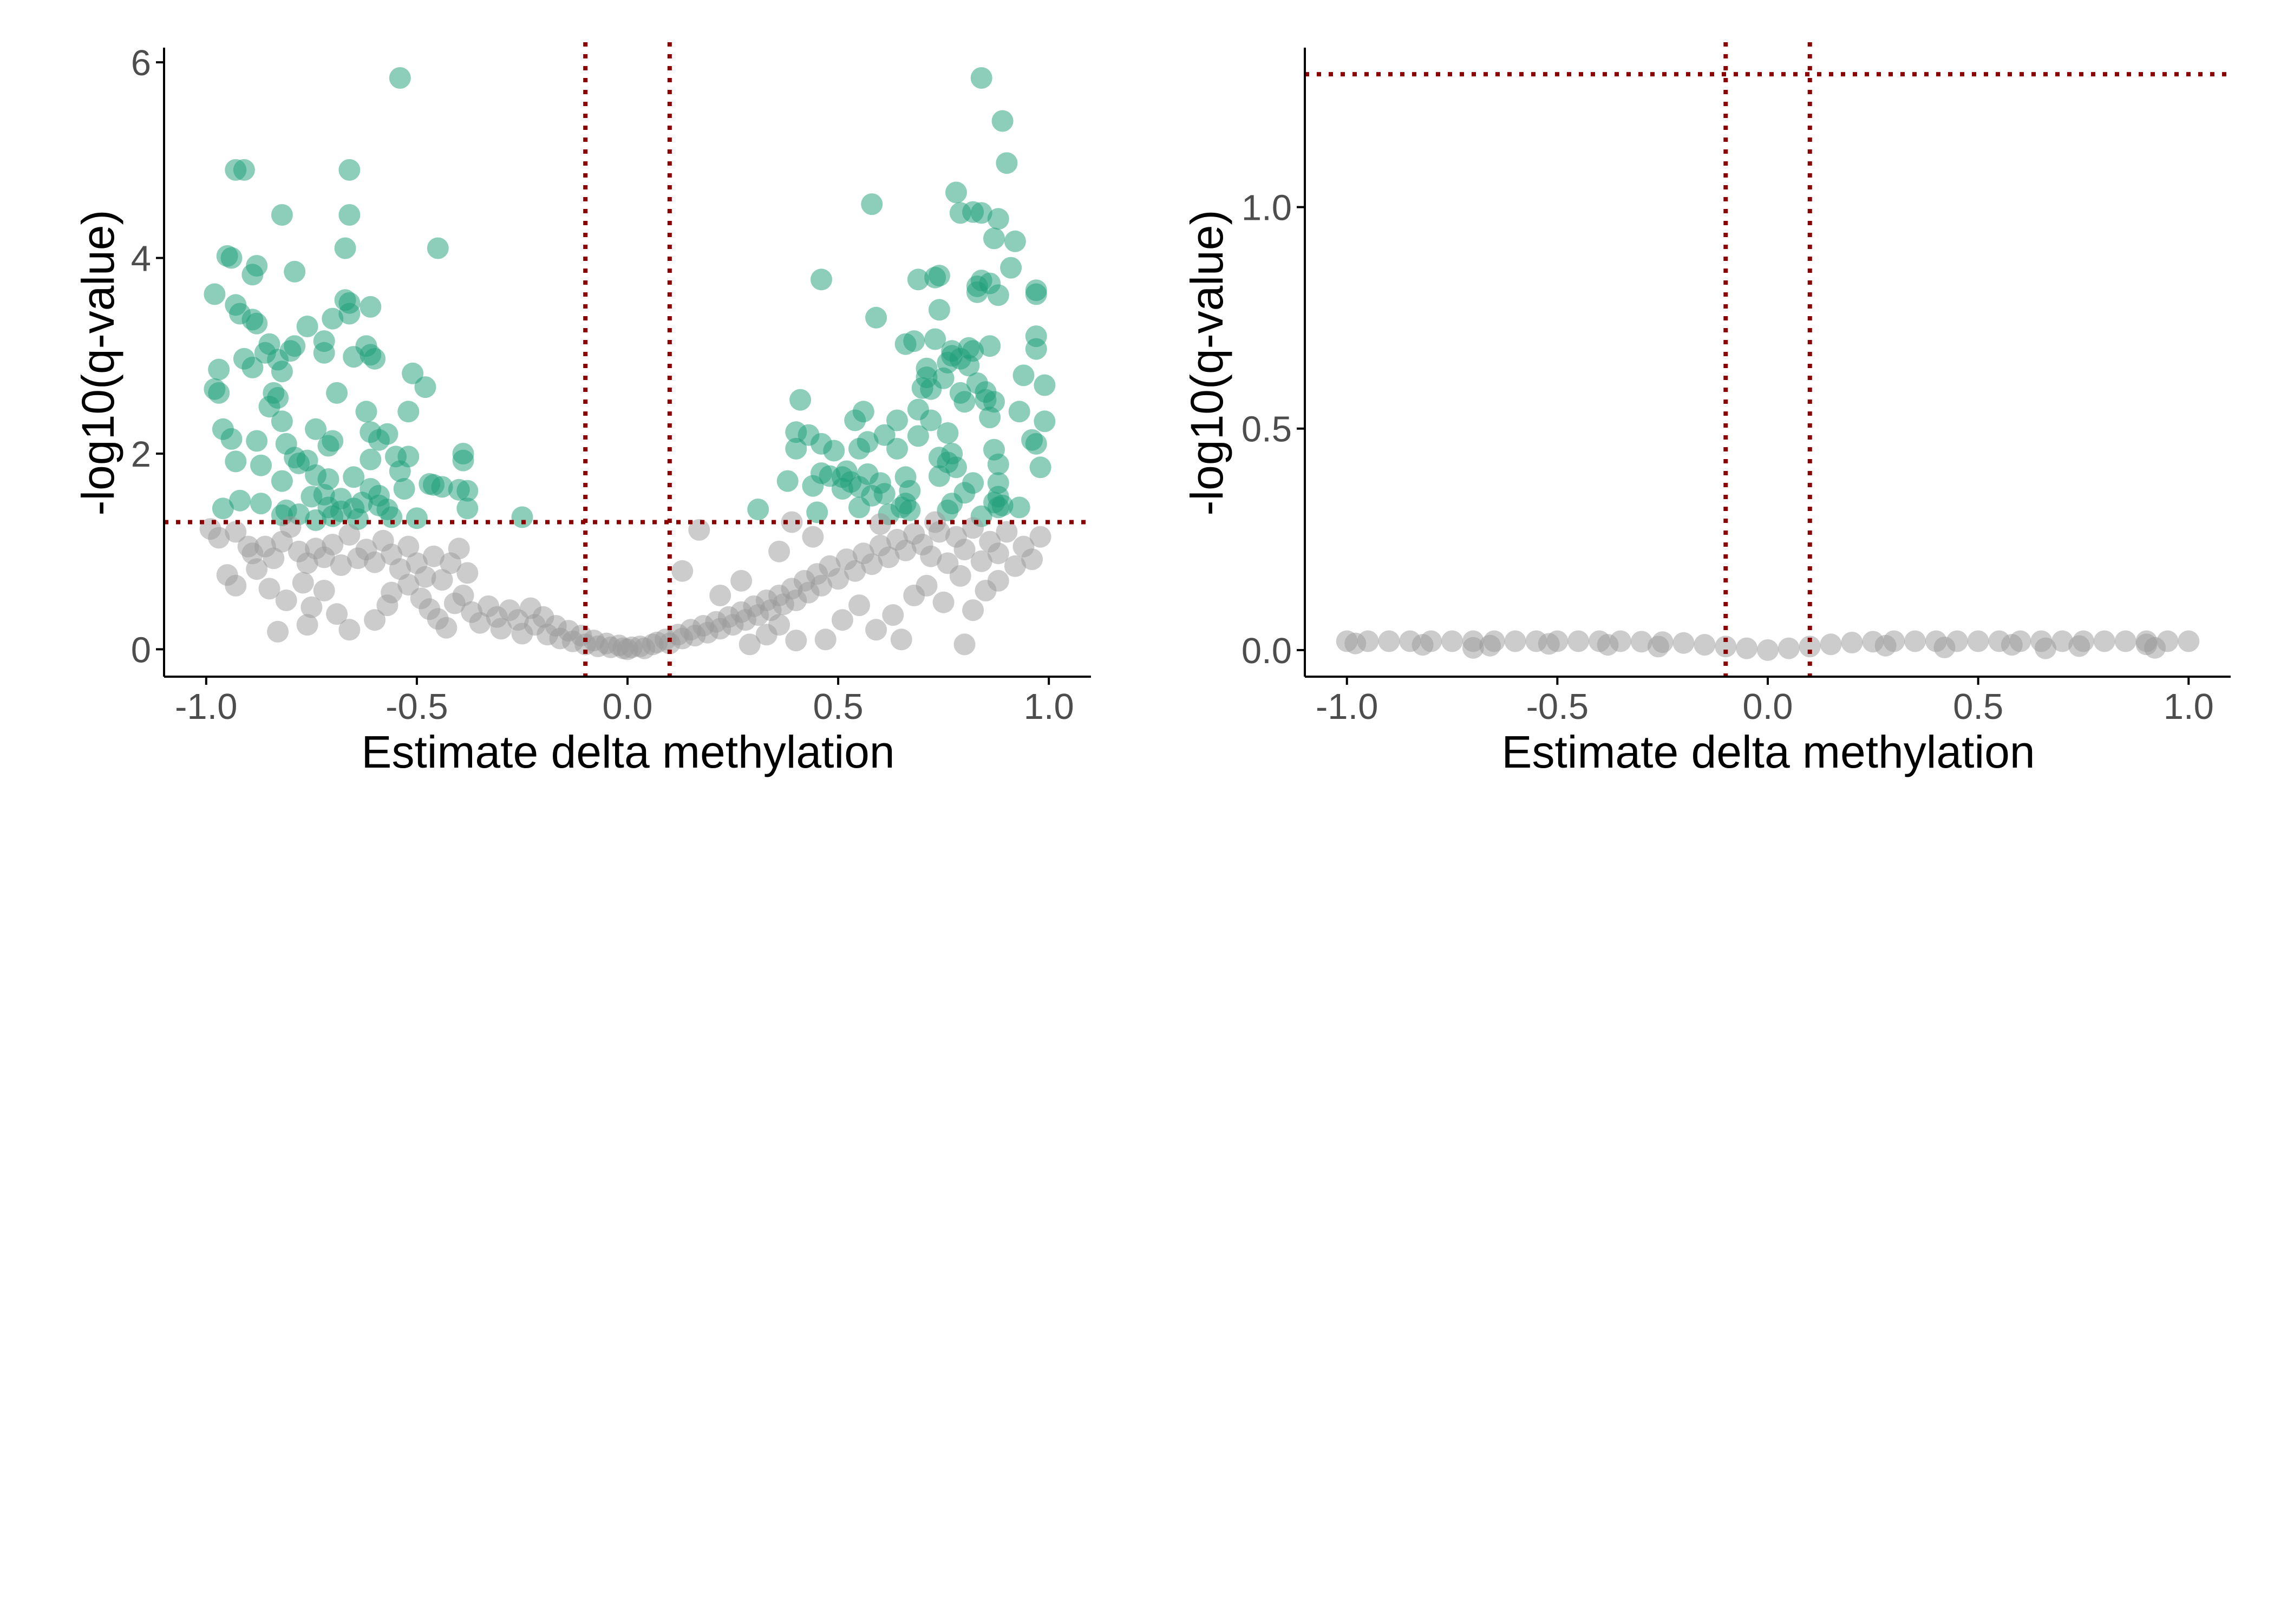 The height and width of the screenshot is (1624, 2274). Describe the element at coordinates (839, 706) in the screenshot. I see `left-plot-x-tick-label: 0.5` at that location.